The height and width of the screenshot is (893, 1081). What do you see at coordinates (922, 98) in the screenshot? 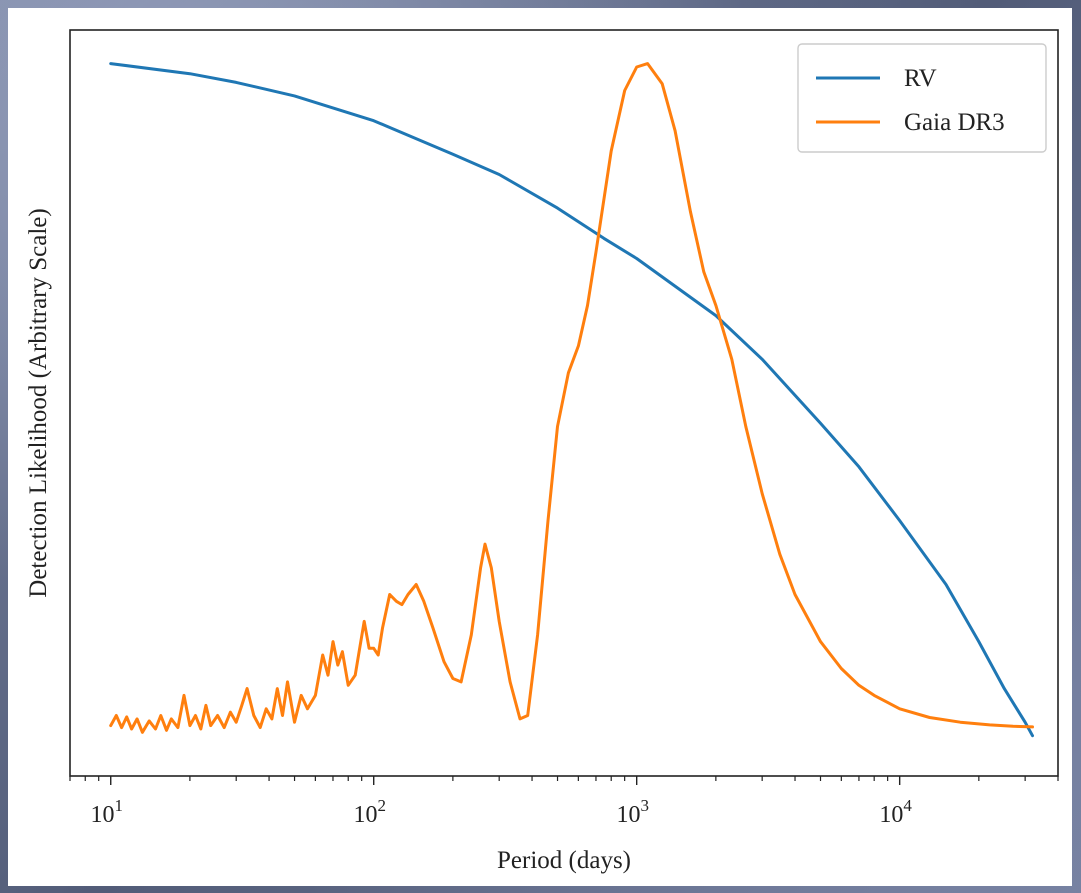
I see `legend-box` at bounding box center [922, 98].